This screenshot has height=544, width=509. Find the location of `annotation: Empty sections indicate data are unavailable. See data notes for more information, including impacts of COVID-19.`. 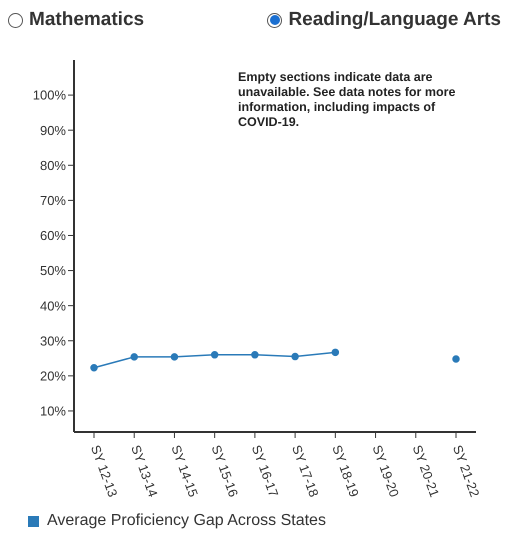

annotation: Empty sections indicate data are unavailable. See data notes for more information, including impacts of COVID-19. is located at coordinates (347, 100).